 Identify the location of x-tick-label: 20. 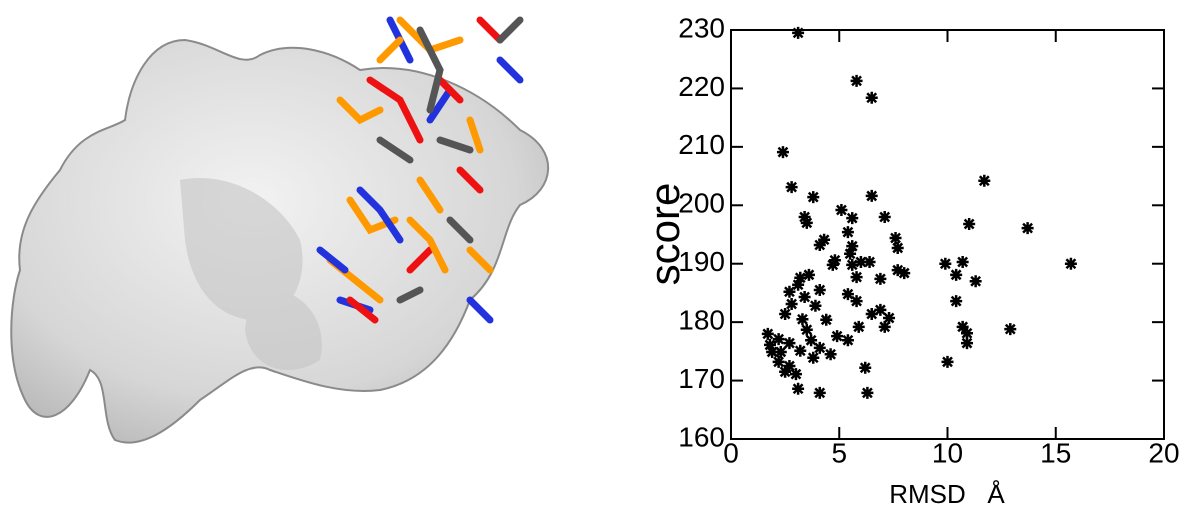
(1163, 452).